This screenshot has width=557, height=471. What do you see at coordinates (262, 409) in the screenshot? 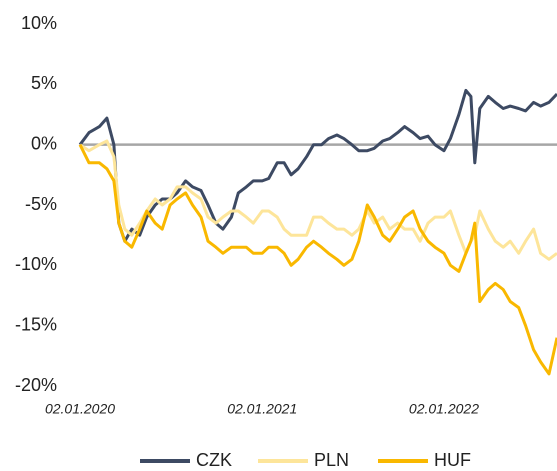
I see `x-tick-label: 02.01.2021` at bounding box center [262, 409].